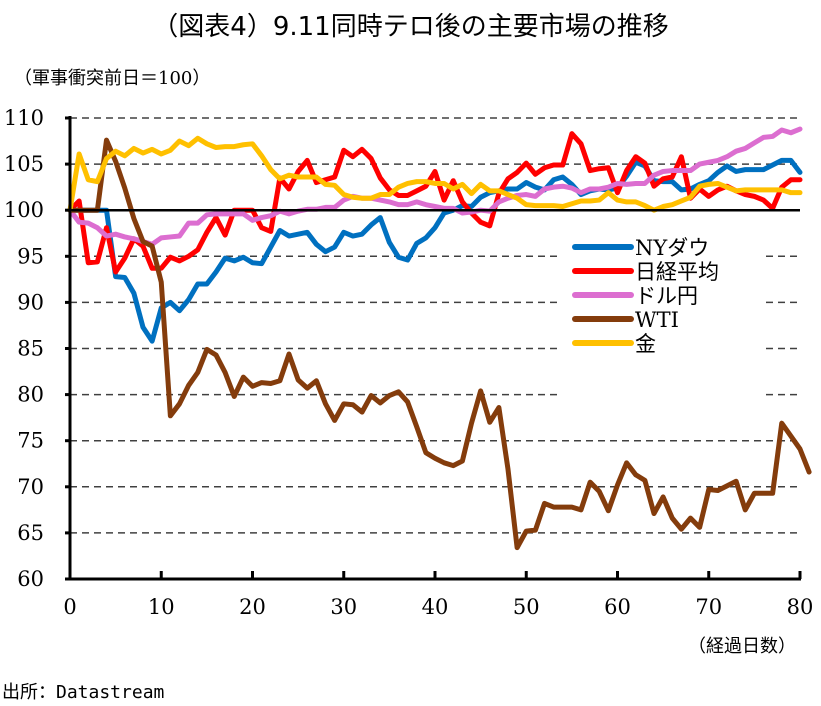  Describe the element at coordinates (742, 646) in the screenshot. I see `x-axis-label: （経過日数）` at that location.